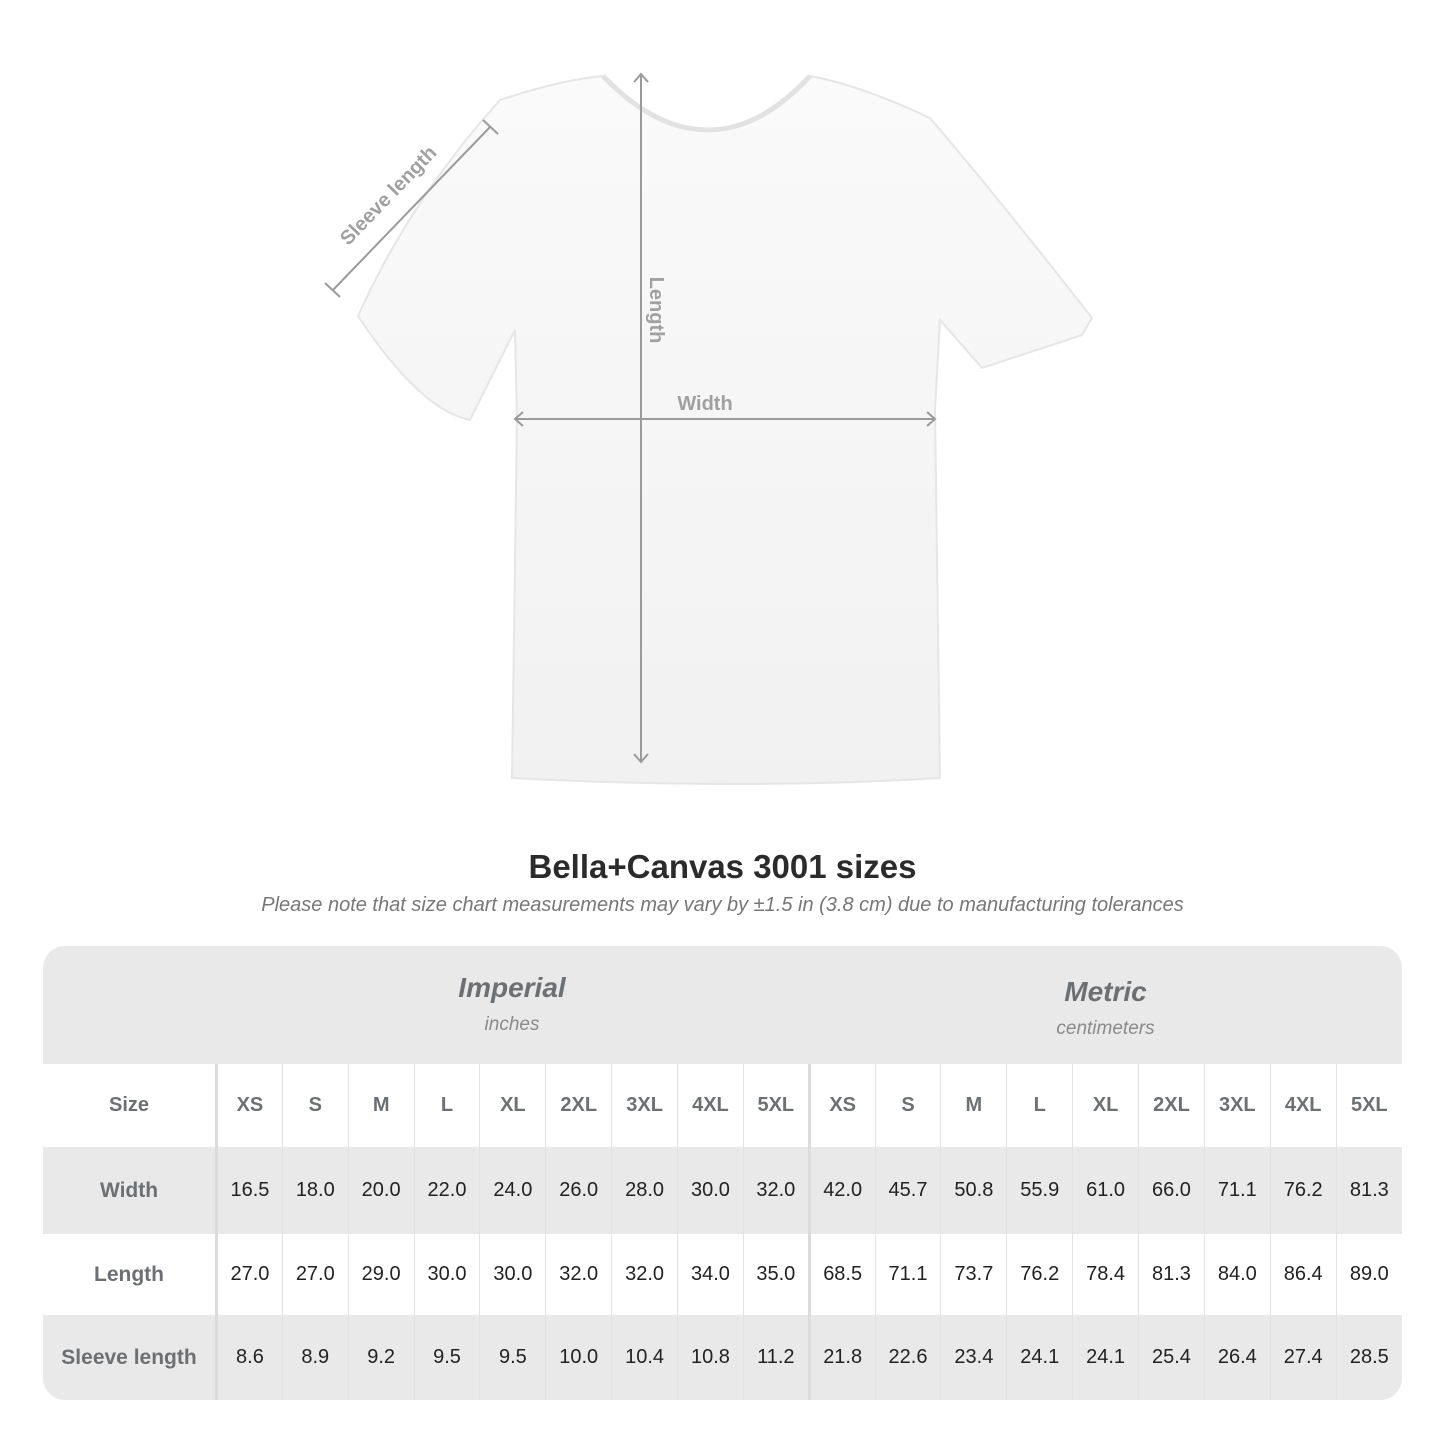 The width and height of the screenshot is (1445, 1445). What do you see at coordinates (776, 1105) in the screenshot?
I see `imperial-size-header: 5XL` at bounding box center [776, 1105].